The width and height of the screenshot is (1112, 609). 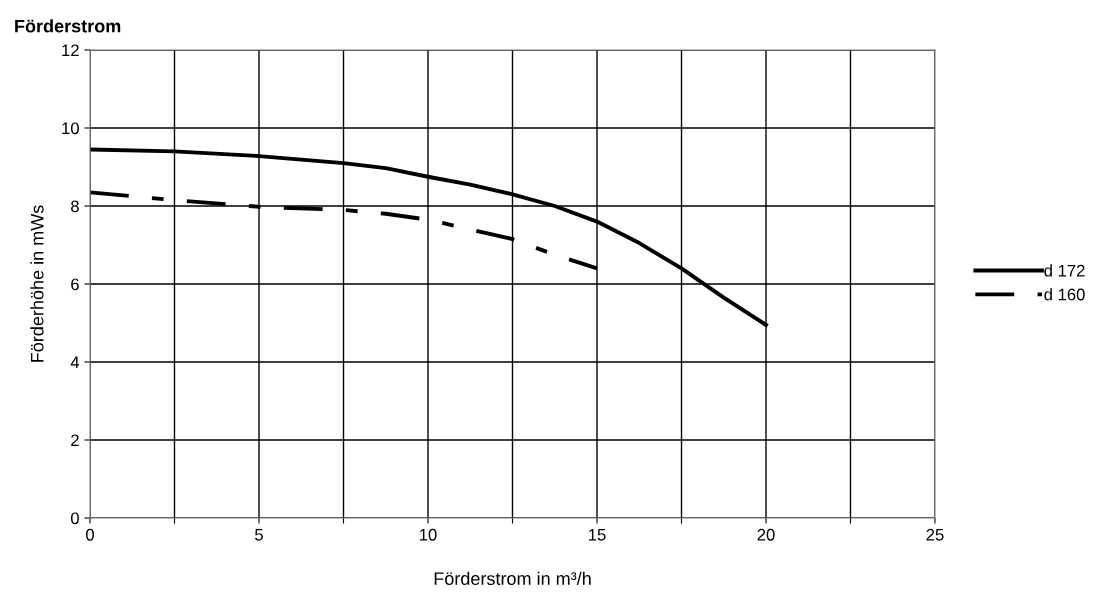 What do you see at coordinates (74, 518) in the screenshot?
I see `y-tick-label: 0` at bounding box center [74, 518].